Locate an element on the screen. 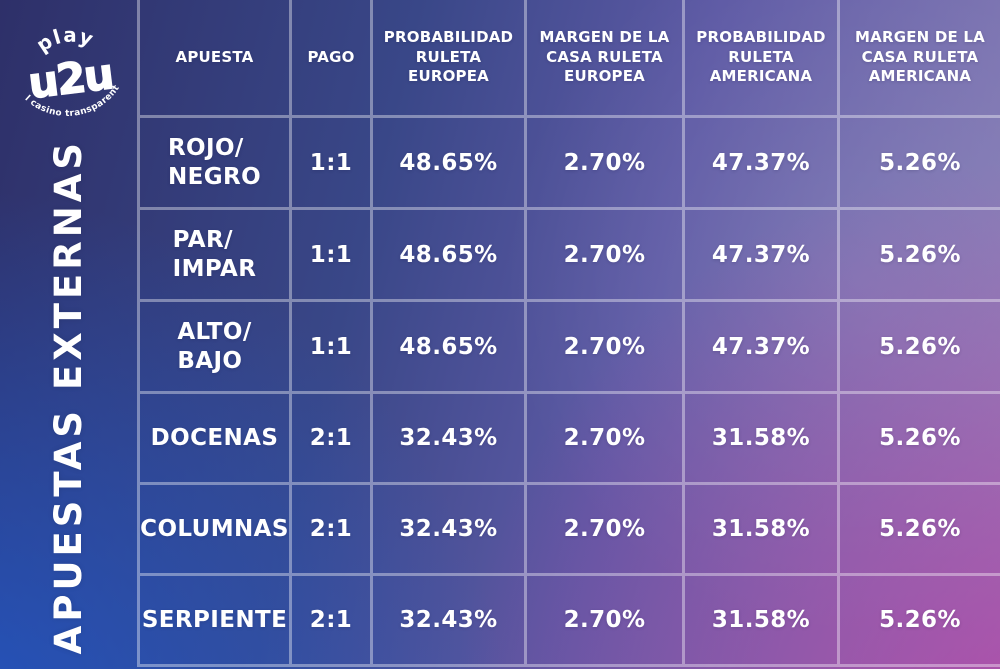 The width and height of the screenshot is (1000, 669). vertical-label-wrap: APUESTAS EXTERNAS is located at coordinates (68, 396).